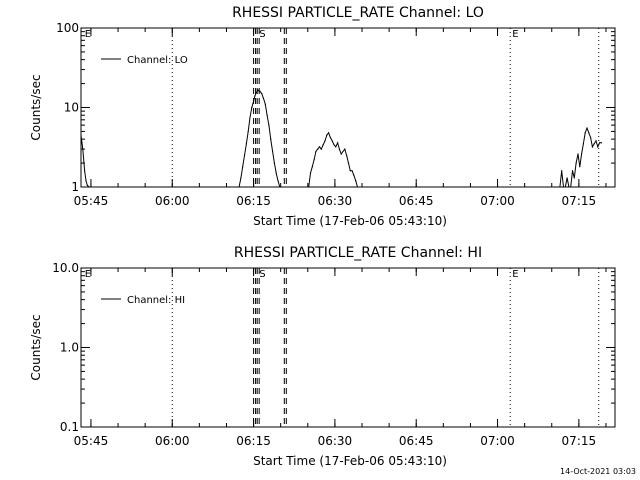  I want to click on y-tick-label: 100, so click(67, 28).